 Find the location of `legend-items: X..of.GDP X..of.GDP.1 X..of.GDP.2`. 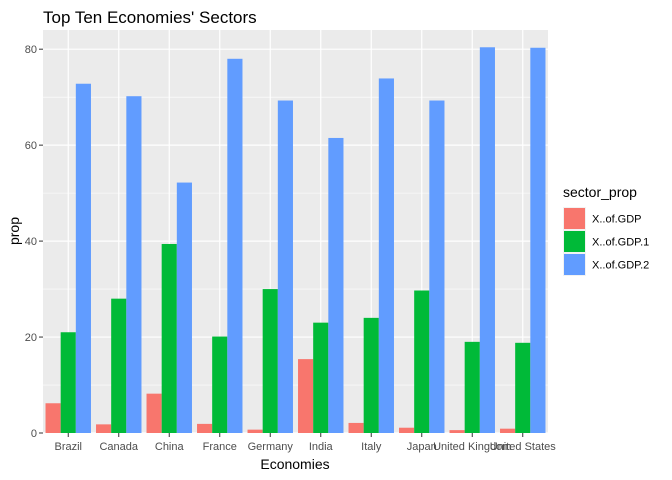

legend-items: X..of.GDP X..of.GDP.1 X..of.GDP.2 is located at coordinates (606, 241).